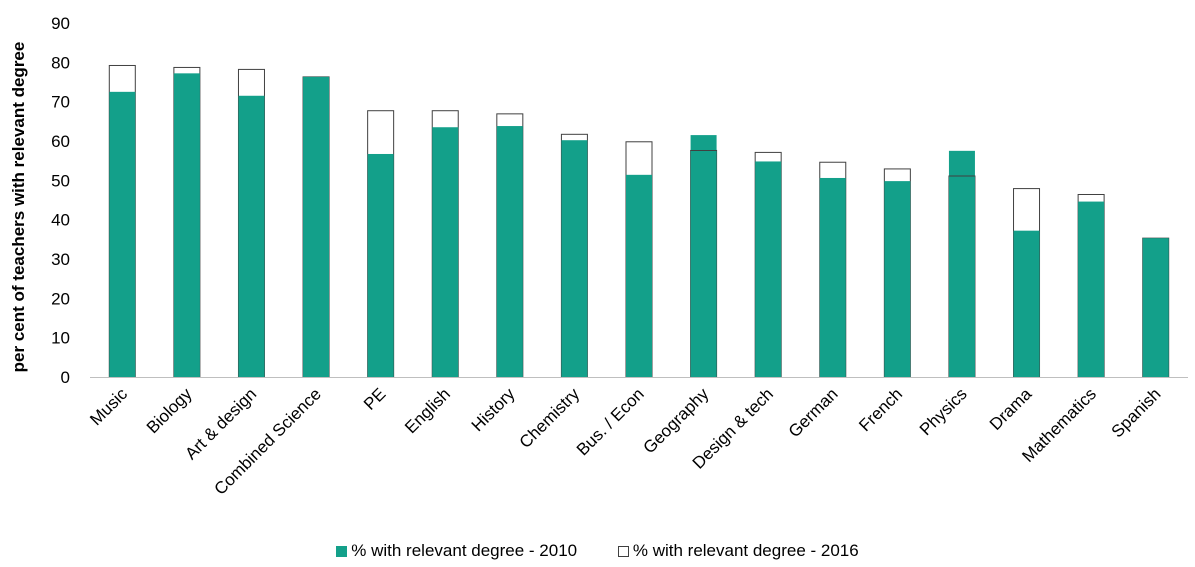  Describe the element at coordinates (268, 441) in the screenshot. I see `x-tick-label: Combined Science` at that location.